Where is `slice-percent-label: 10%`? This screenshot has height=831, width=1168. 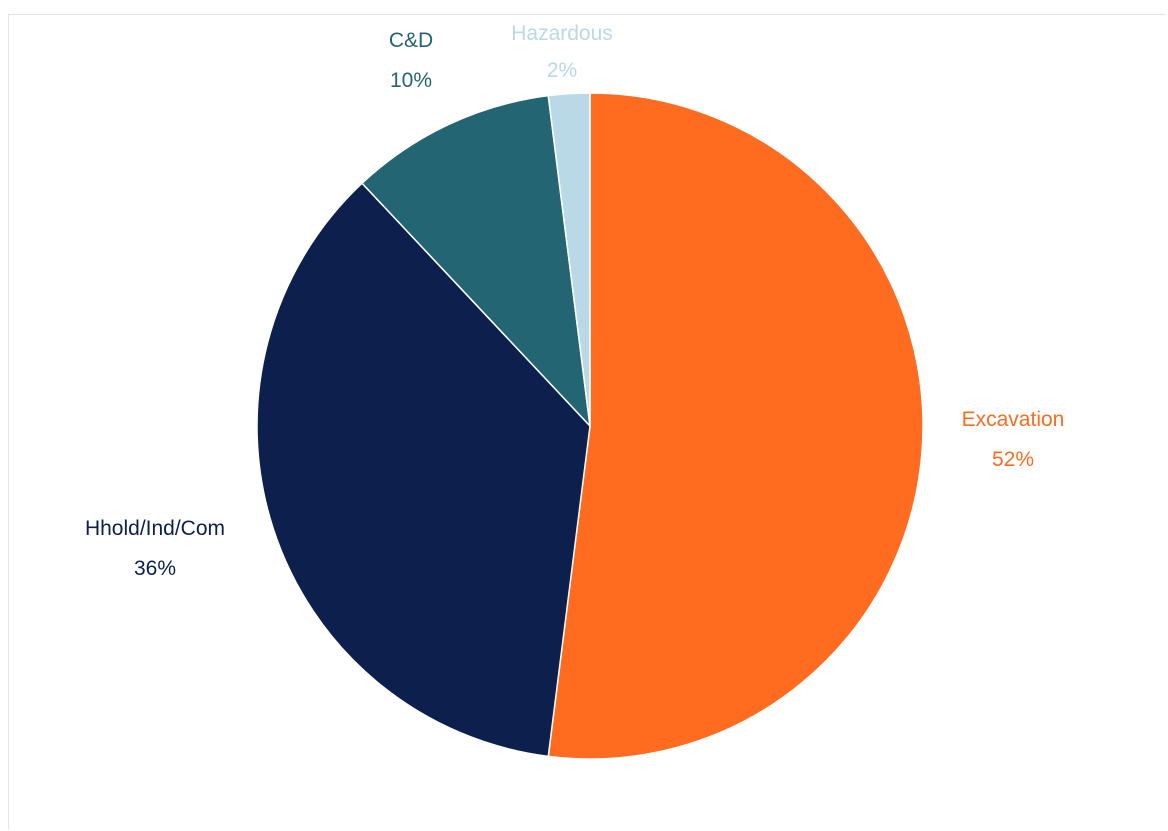 slice-percent-label: 10% is located at coordinates (411, 80).